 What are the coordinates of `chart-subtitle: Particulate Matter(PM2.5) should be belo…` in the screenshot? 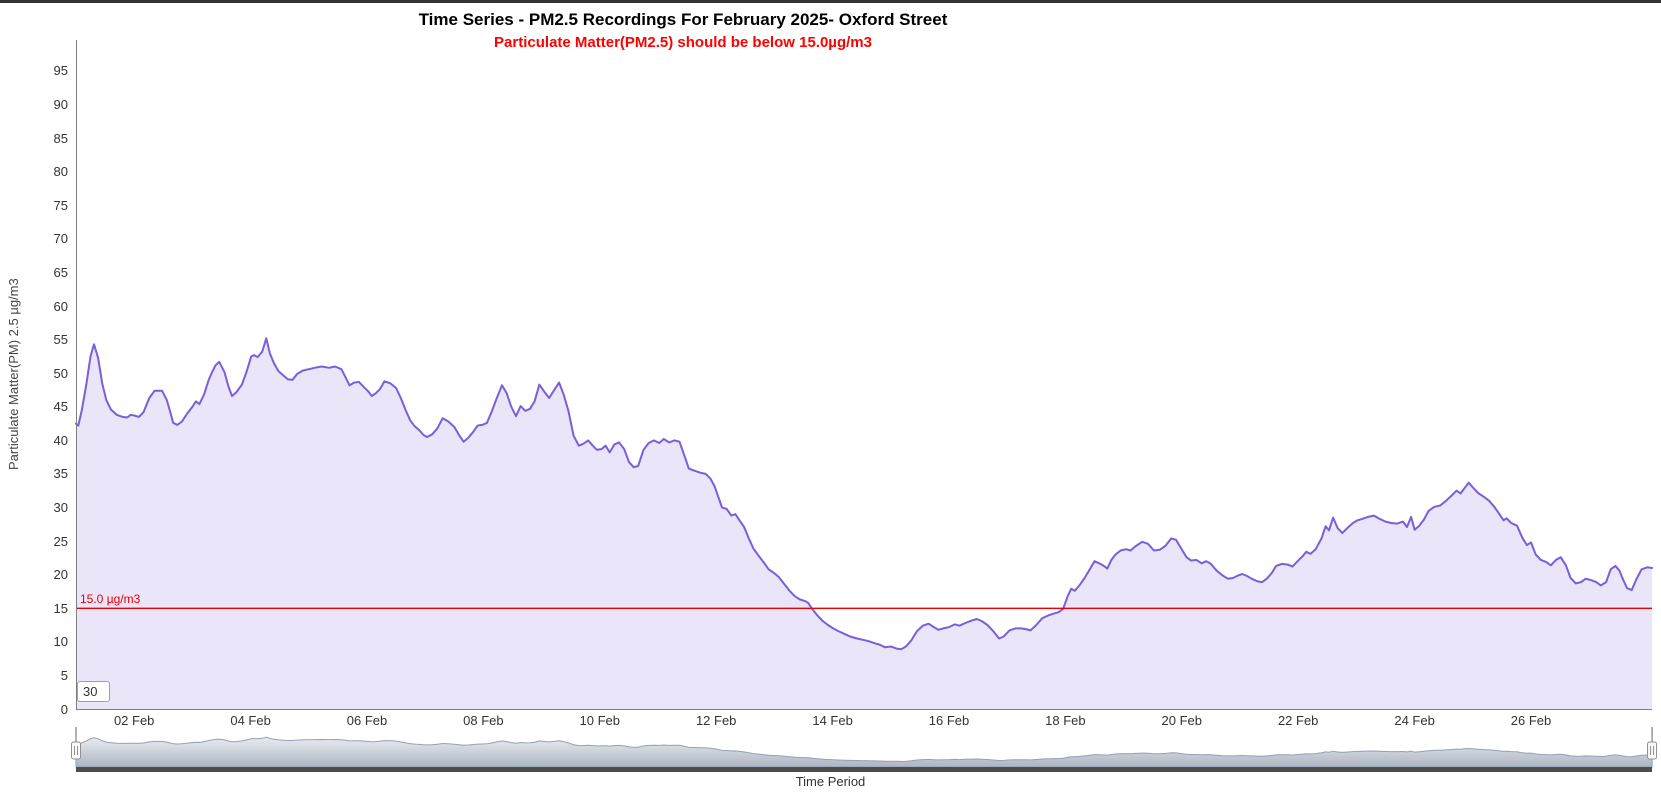 It's located at (683, 42).